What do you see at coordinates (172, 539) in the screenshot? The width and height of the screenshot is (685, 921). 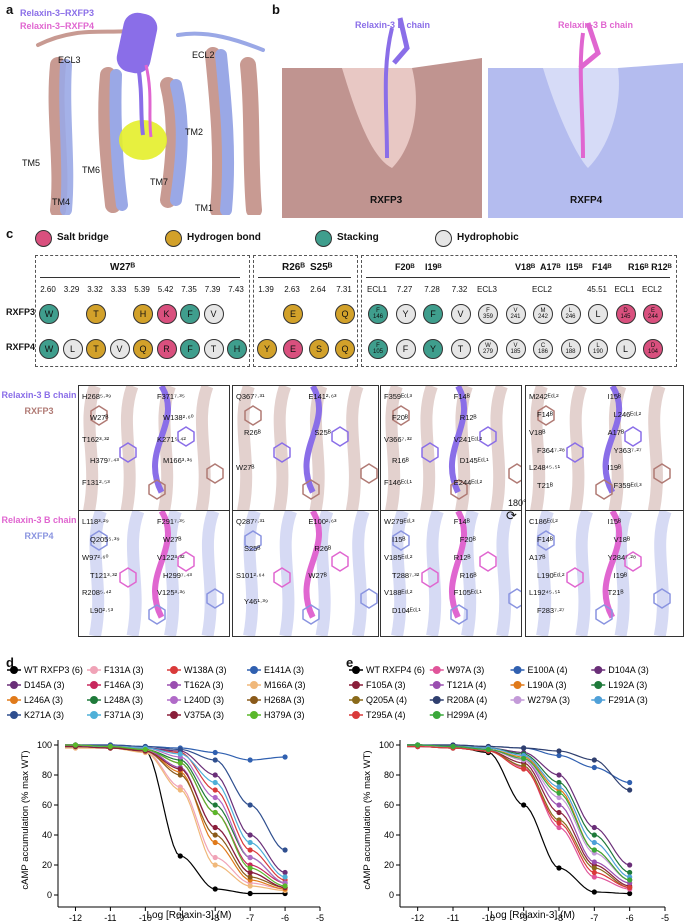 I see `residue-label: W27ᴮ` at bounding box center [172, 539].